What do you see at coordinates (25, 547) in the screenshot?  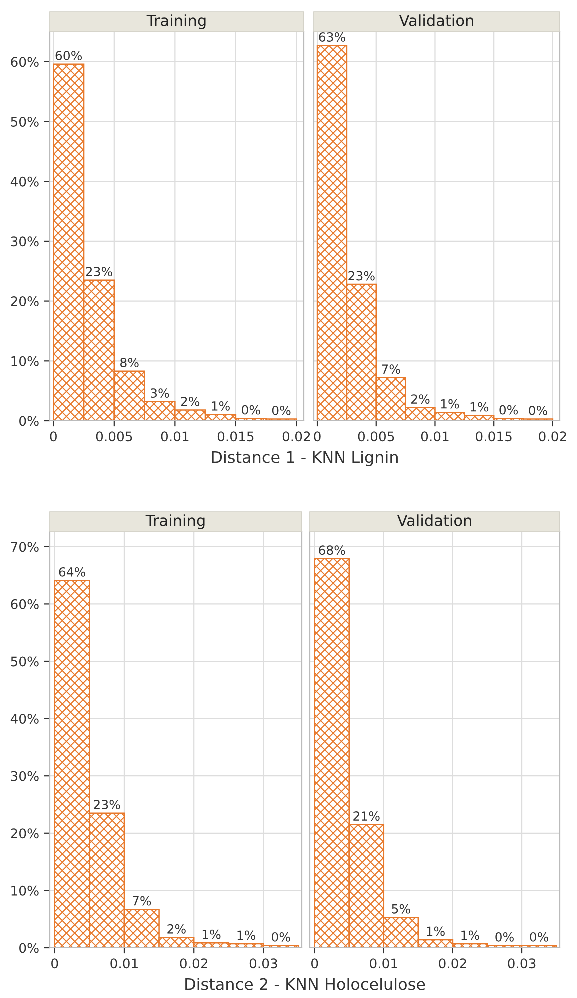 I see `y-tick-label: 70%` at bounding box center [25, 547].